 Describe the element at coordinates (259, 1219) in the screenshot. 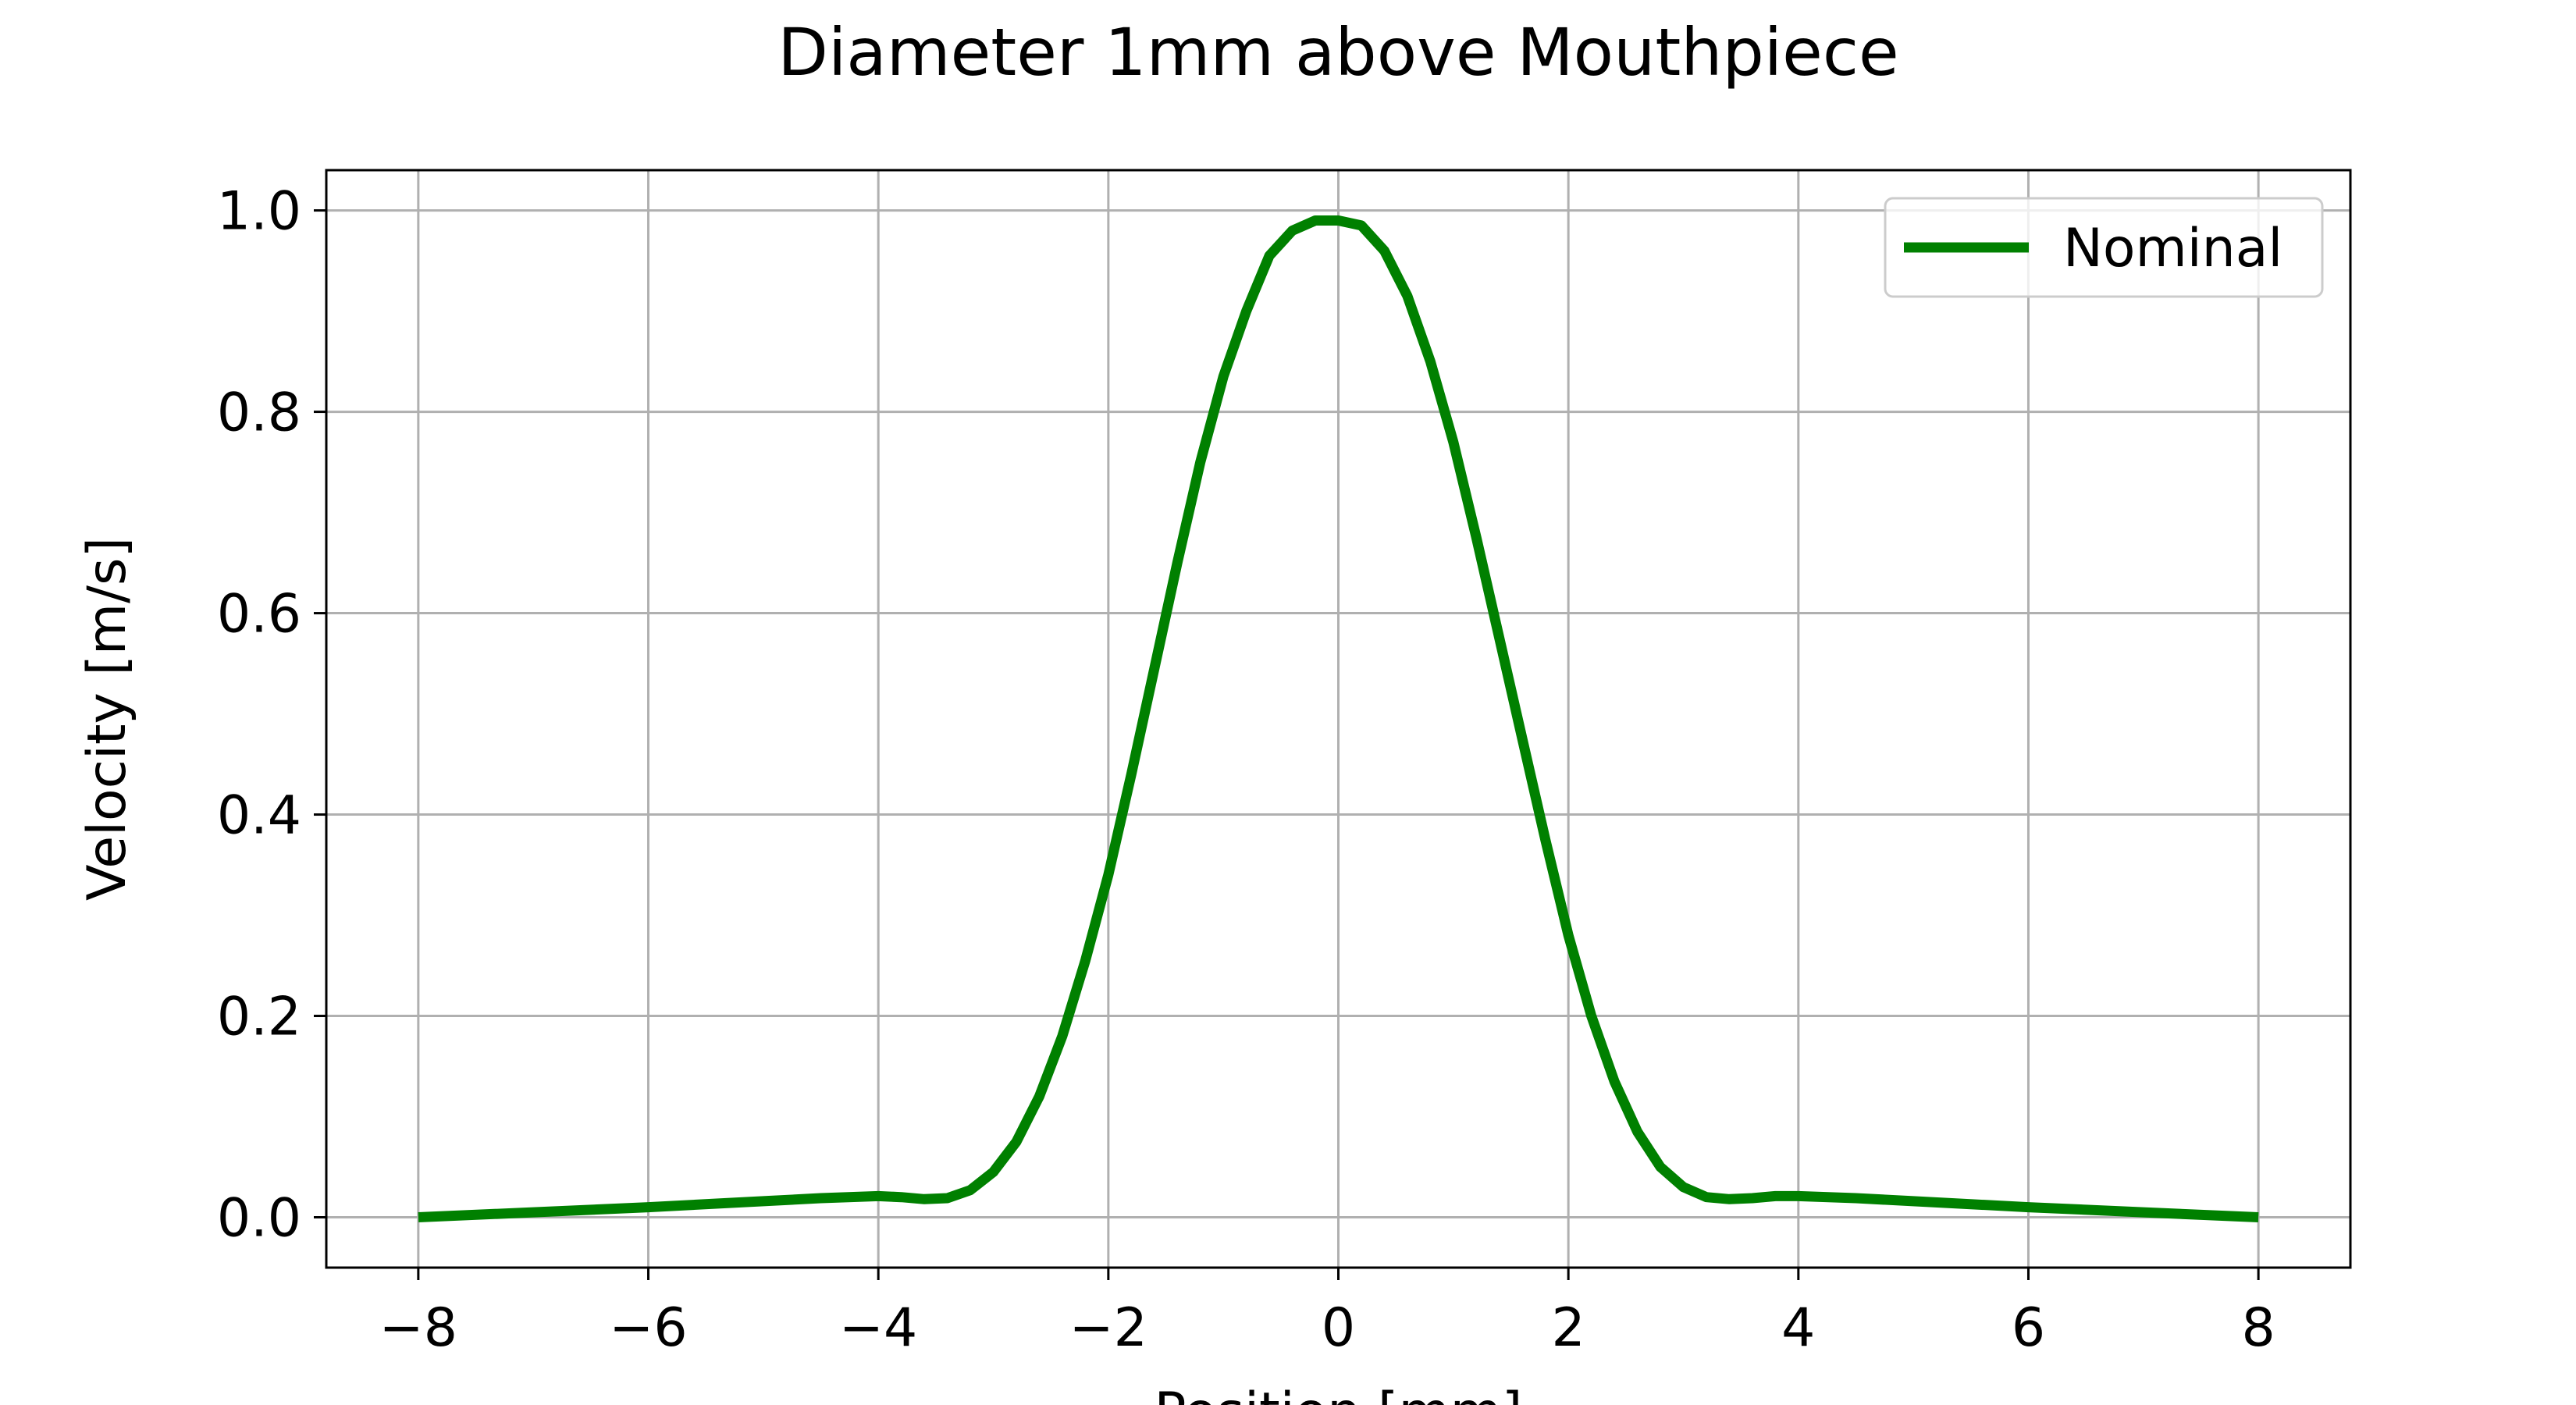

I see `y-tick-label: 0.0` at that location.